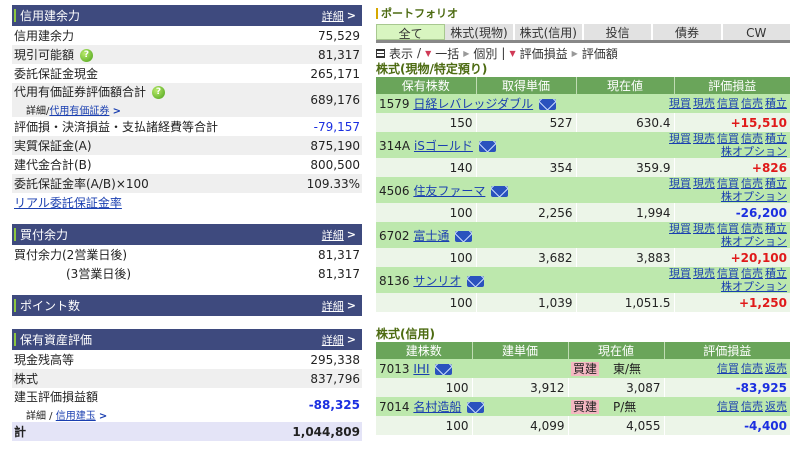 The width and height of the screenshot is (800, 460). What do you see at coordinates (79, 111) in the screenshot?
I see `collateral-securities-link: 代用有価証券` at bounding box center [79, 111].